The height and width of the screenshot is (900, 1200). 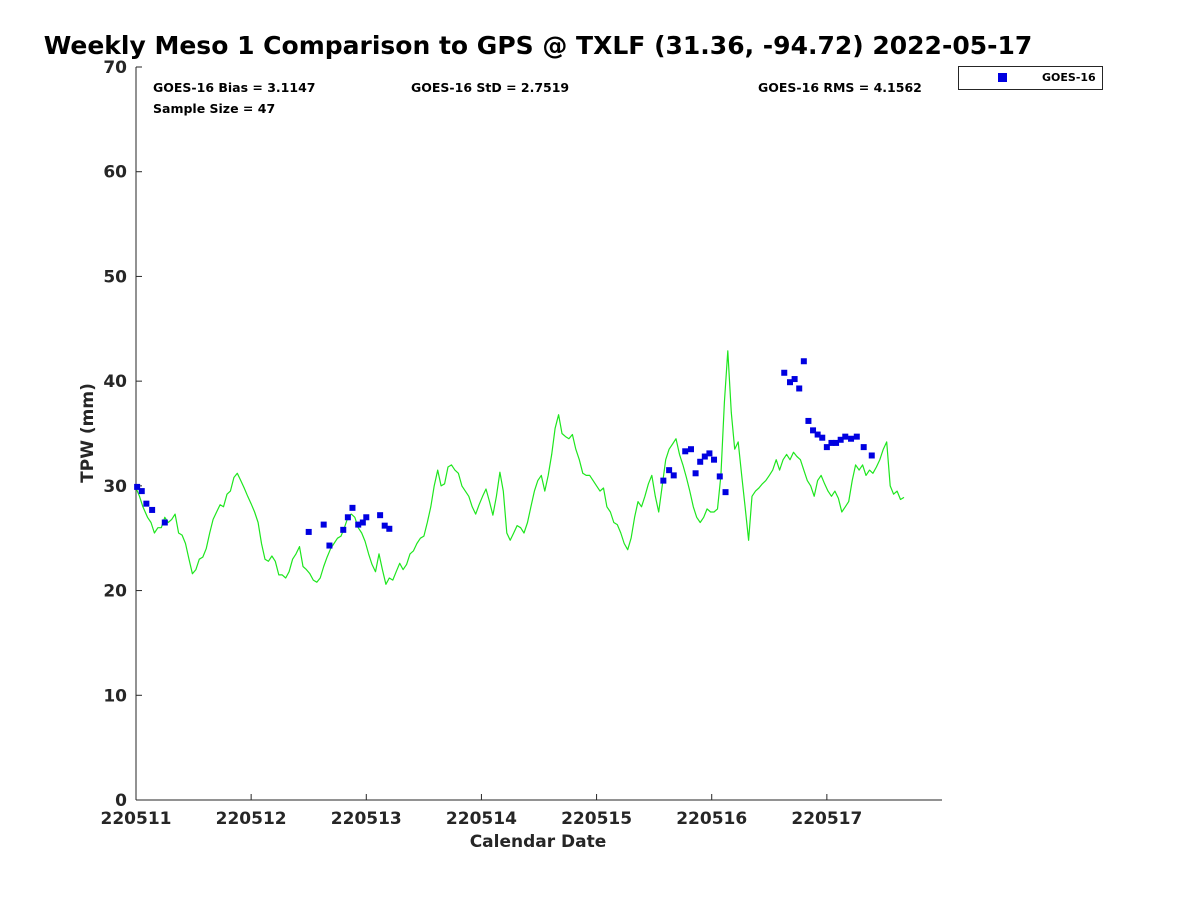 I want to click on y-tick-label: 0, so click(x=121, y=801).